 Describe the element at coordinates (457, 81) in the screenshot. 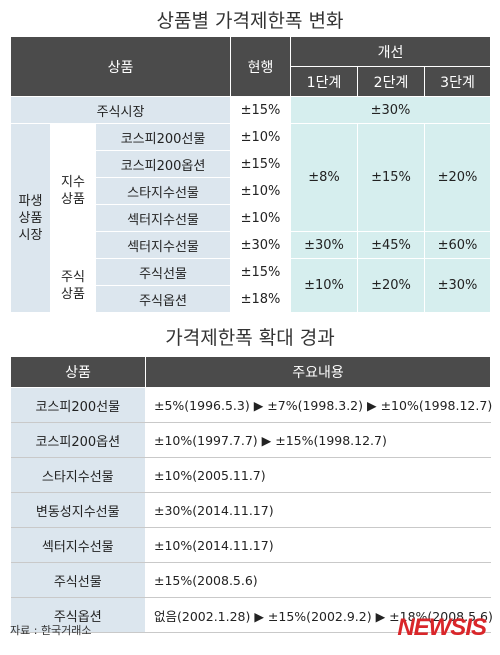

I see `header-cell: 3단계` at that location.